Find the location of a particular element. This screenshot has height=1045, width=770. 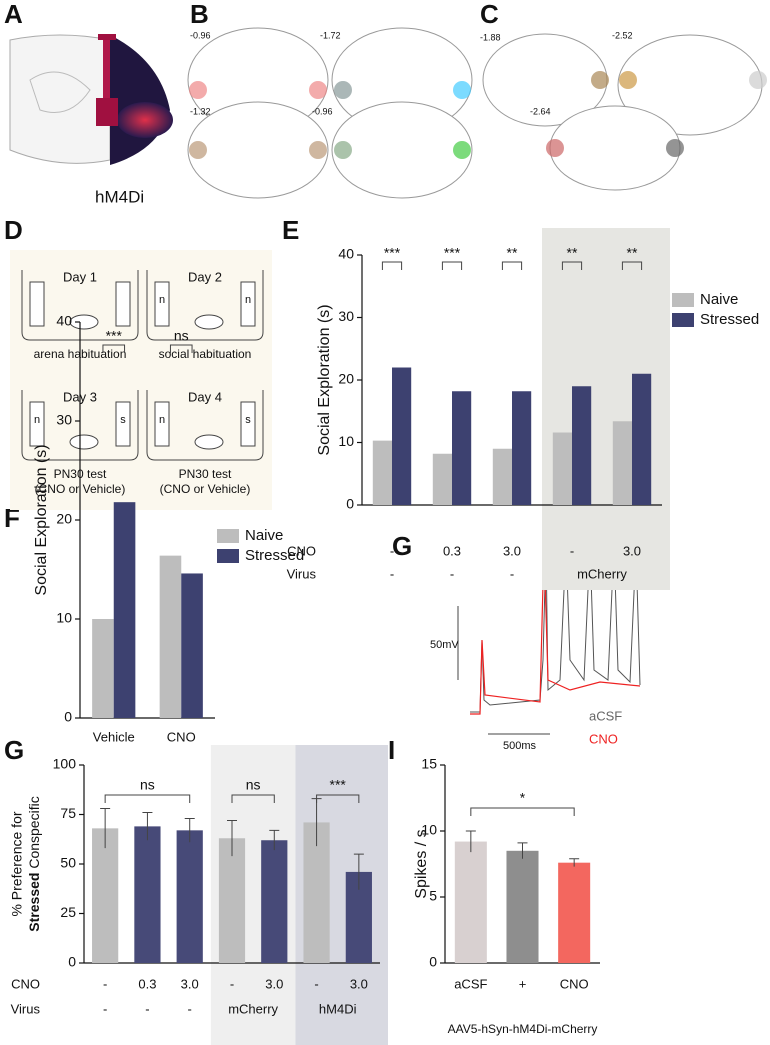

panel-label: D is located at coordinates (13, 230).